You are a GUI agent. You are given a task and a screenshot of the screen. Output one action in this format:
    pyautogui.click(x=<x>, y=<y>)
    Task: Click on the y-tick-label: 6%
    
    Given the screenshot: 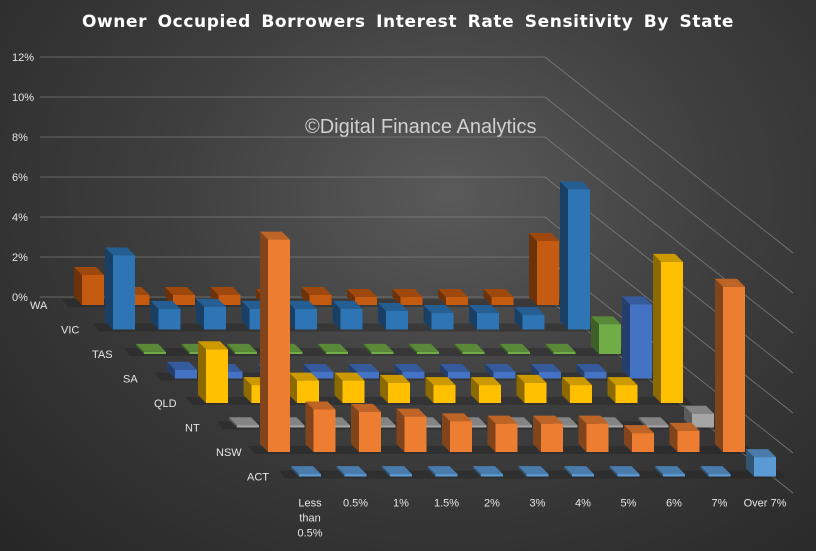 What is the action you would take?
    pyautogui.click(x=20, y=178)
    